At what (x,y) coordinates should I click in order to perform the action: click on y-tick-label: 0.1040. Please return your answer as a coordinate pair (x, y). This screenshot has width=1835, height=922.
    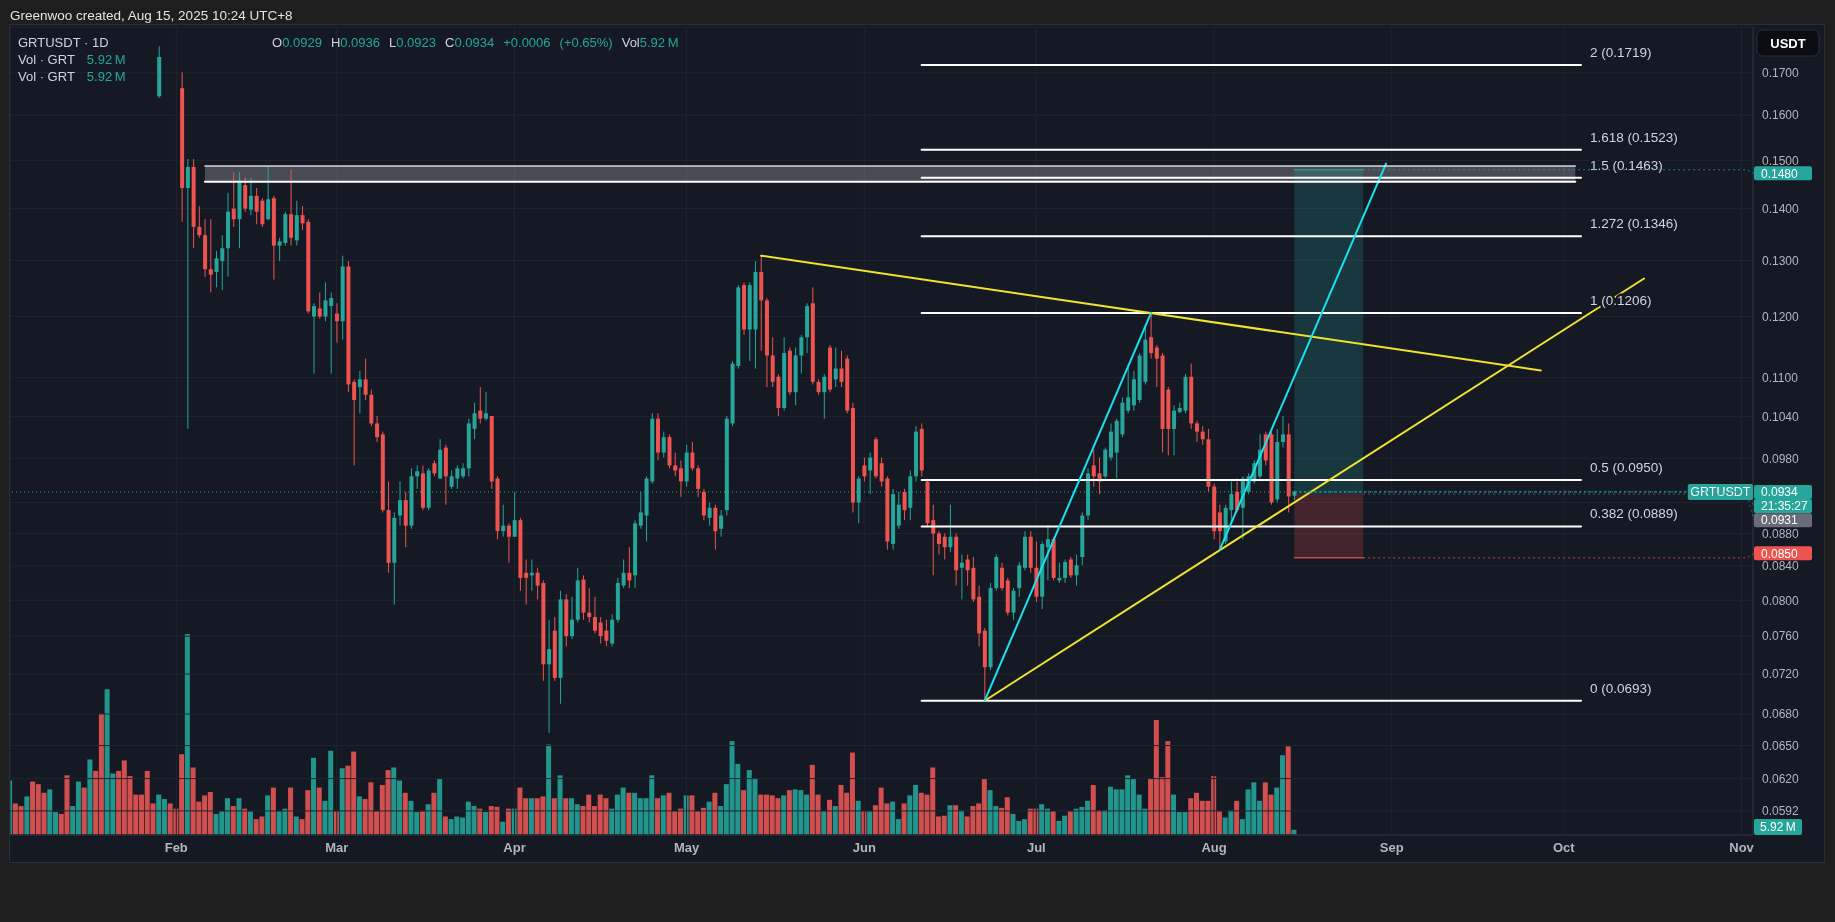
    Looking at the image, I should click on (1781, 416).